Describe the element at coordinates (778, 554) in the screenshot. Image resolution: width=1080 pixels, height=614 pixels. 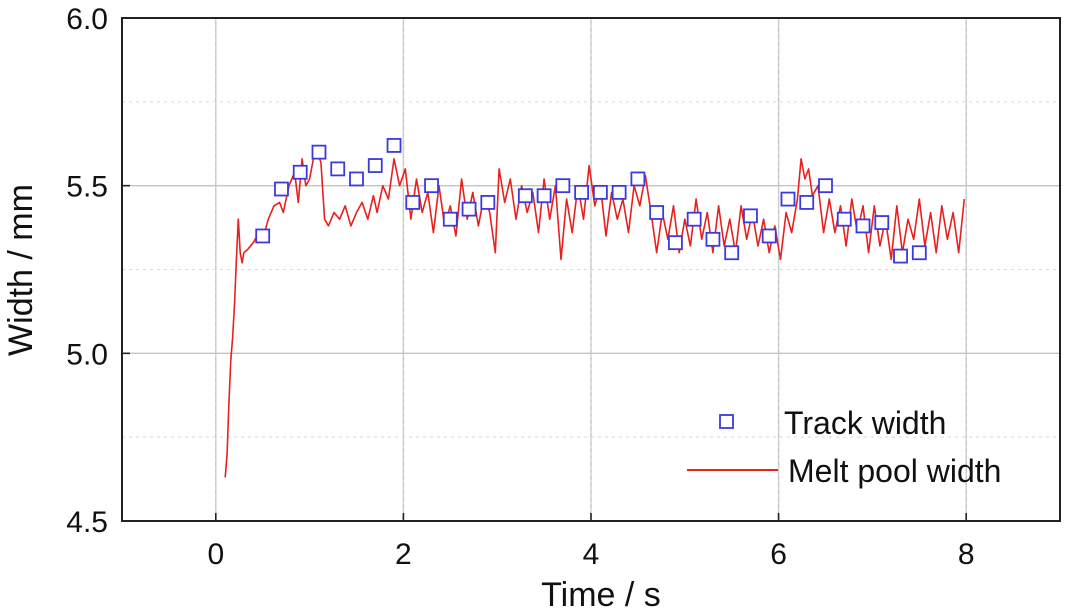
I see `x-tick-label: 6` at that location.